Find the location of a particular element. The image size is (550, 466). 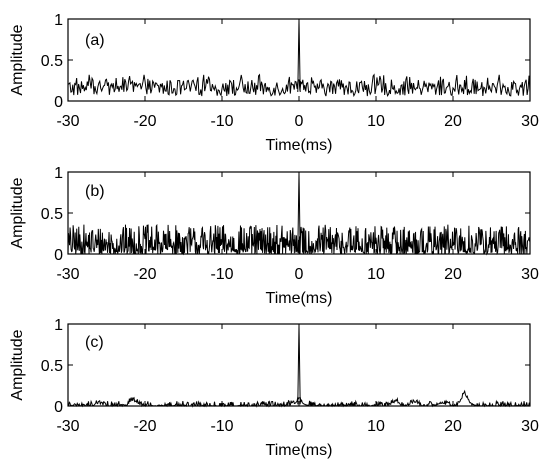

panel-b-xtick-labels: -30 -20 -10 0 10 20 30 is located at coordinates (297, 274).